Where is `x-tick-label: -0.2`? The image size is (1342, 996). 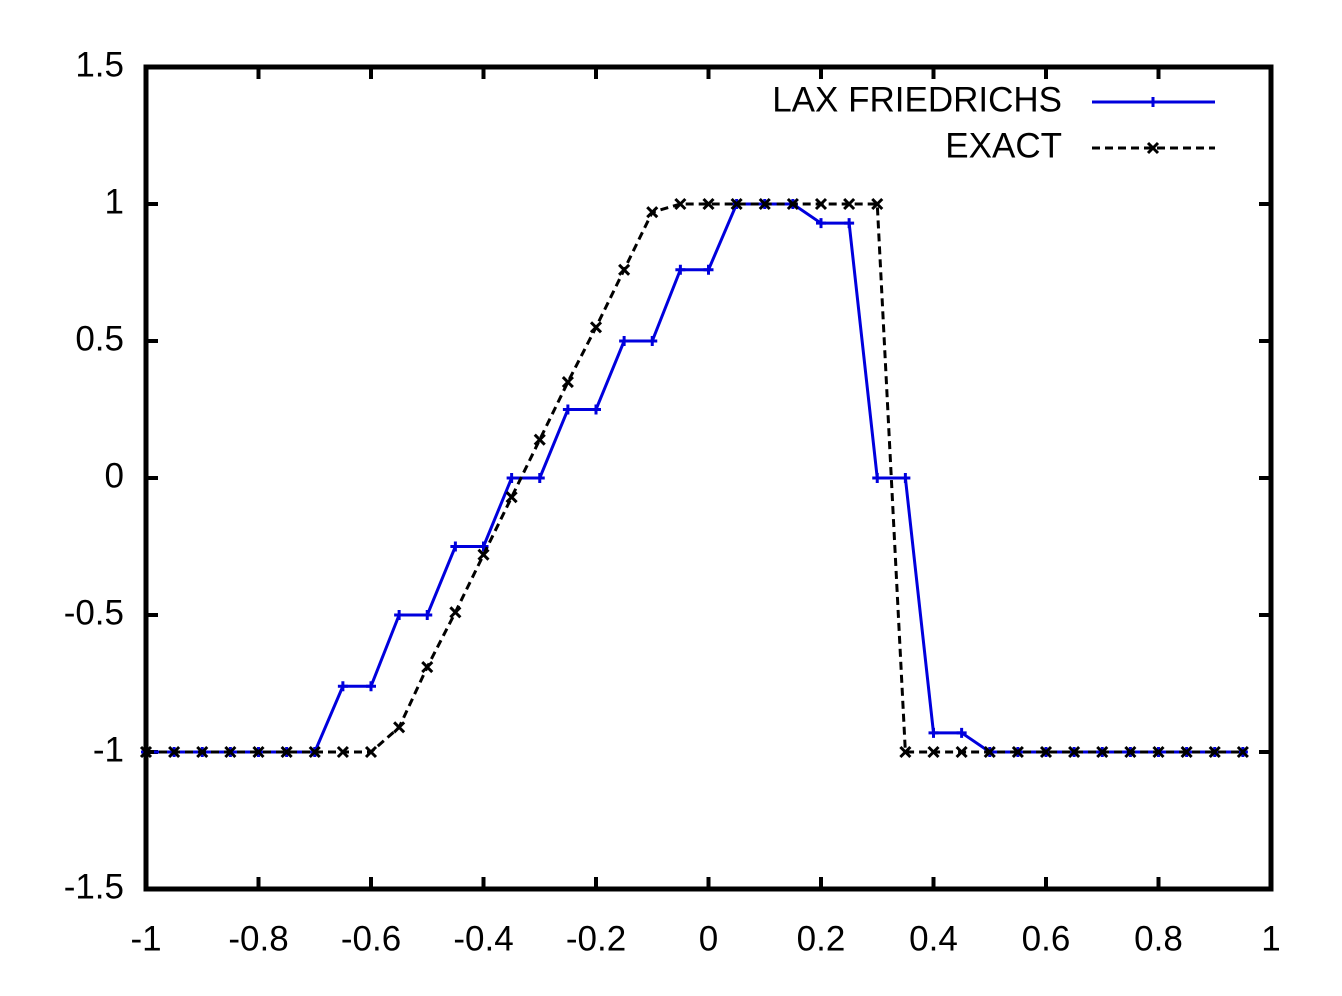 x-tick-label: -0.2 is located at coordinates (596, 938).